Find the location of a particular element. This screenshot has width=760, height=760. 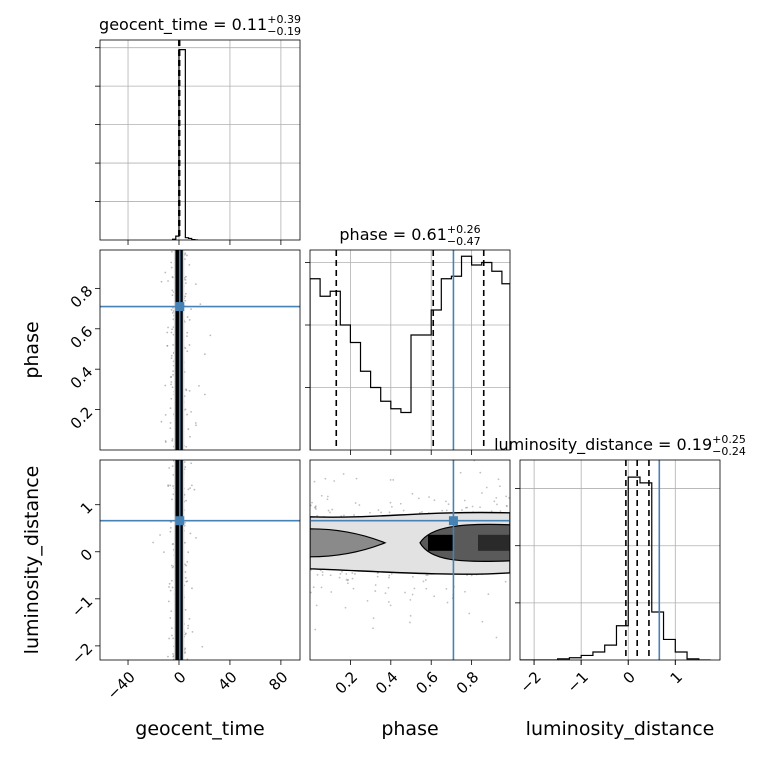

y-tick-label-phase: 0.6 is located at coordinates (82, 337).